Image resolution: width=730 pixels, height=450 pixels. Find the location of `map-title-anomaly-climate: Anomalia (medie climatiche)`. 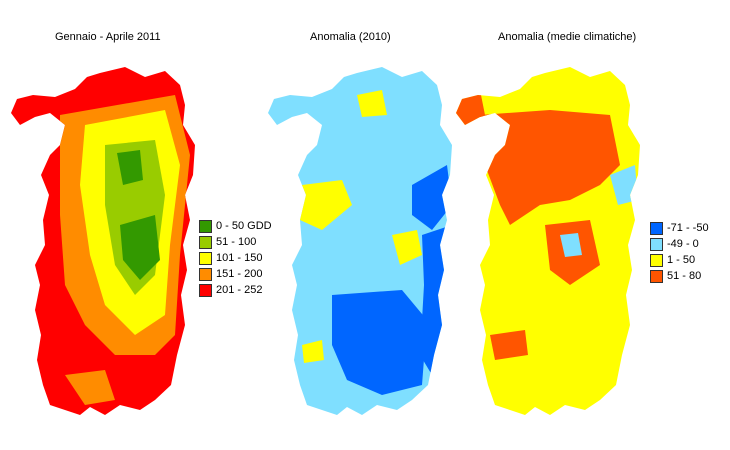

map-title-anomaly-climate: Anomalia (medie climatiche) is located at coordinates (567, 37).